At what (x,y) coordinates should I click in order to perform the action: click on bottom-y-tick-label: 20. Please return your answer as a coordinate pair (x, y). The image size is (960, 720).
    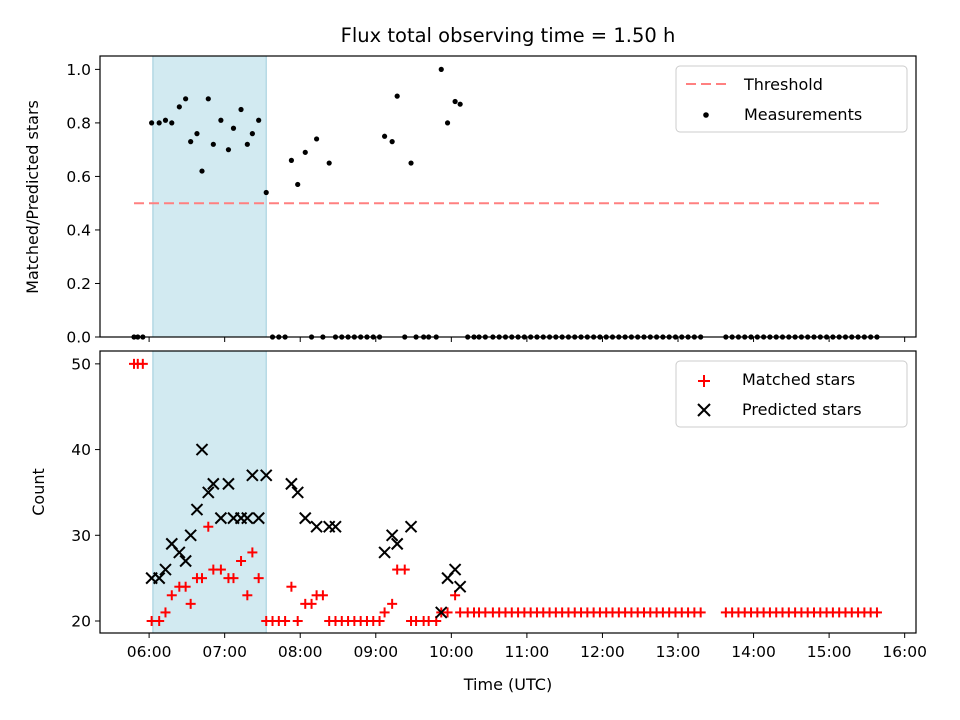
    Looking at the image, I should click on (81, 622).